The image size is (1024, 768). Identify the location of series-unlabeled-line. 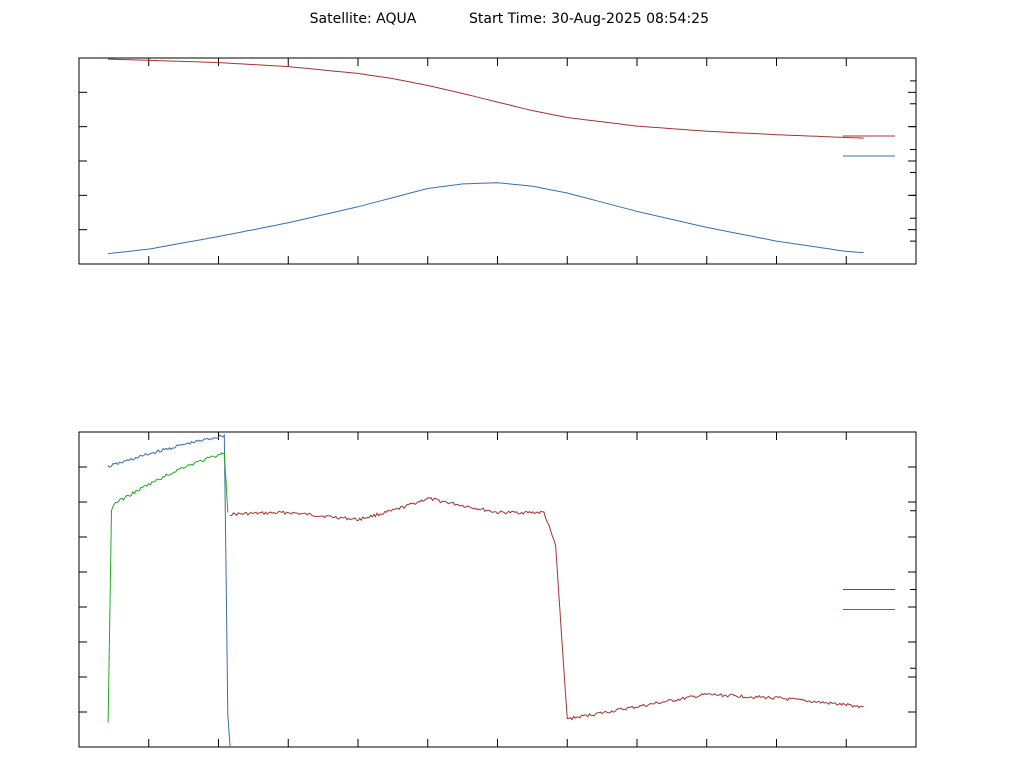
(168, 587).